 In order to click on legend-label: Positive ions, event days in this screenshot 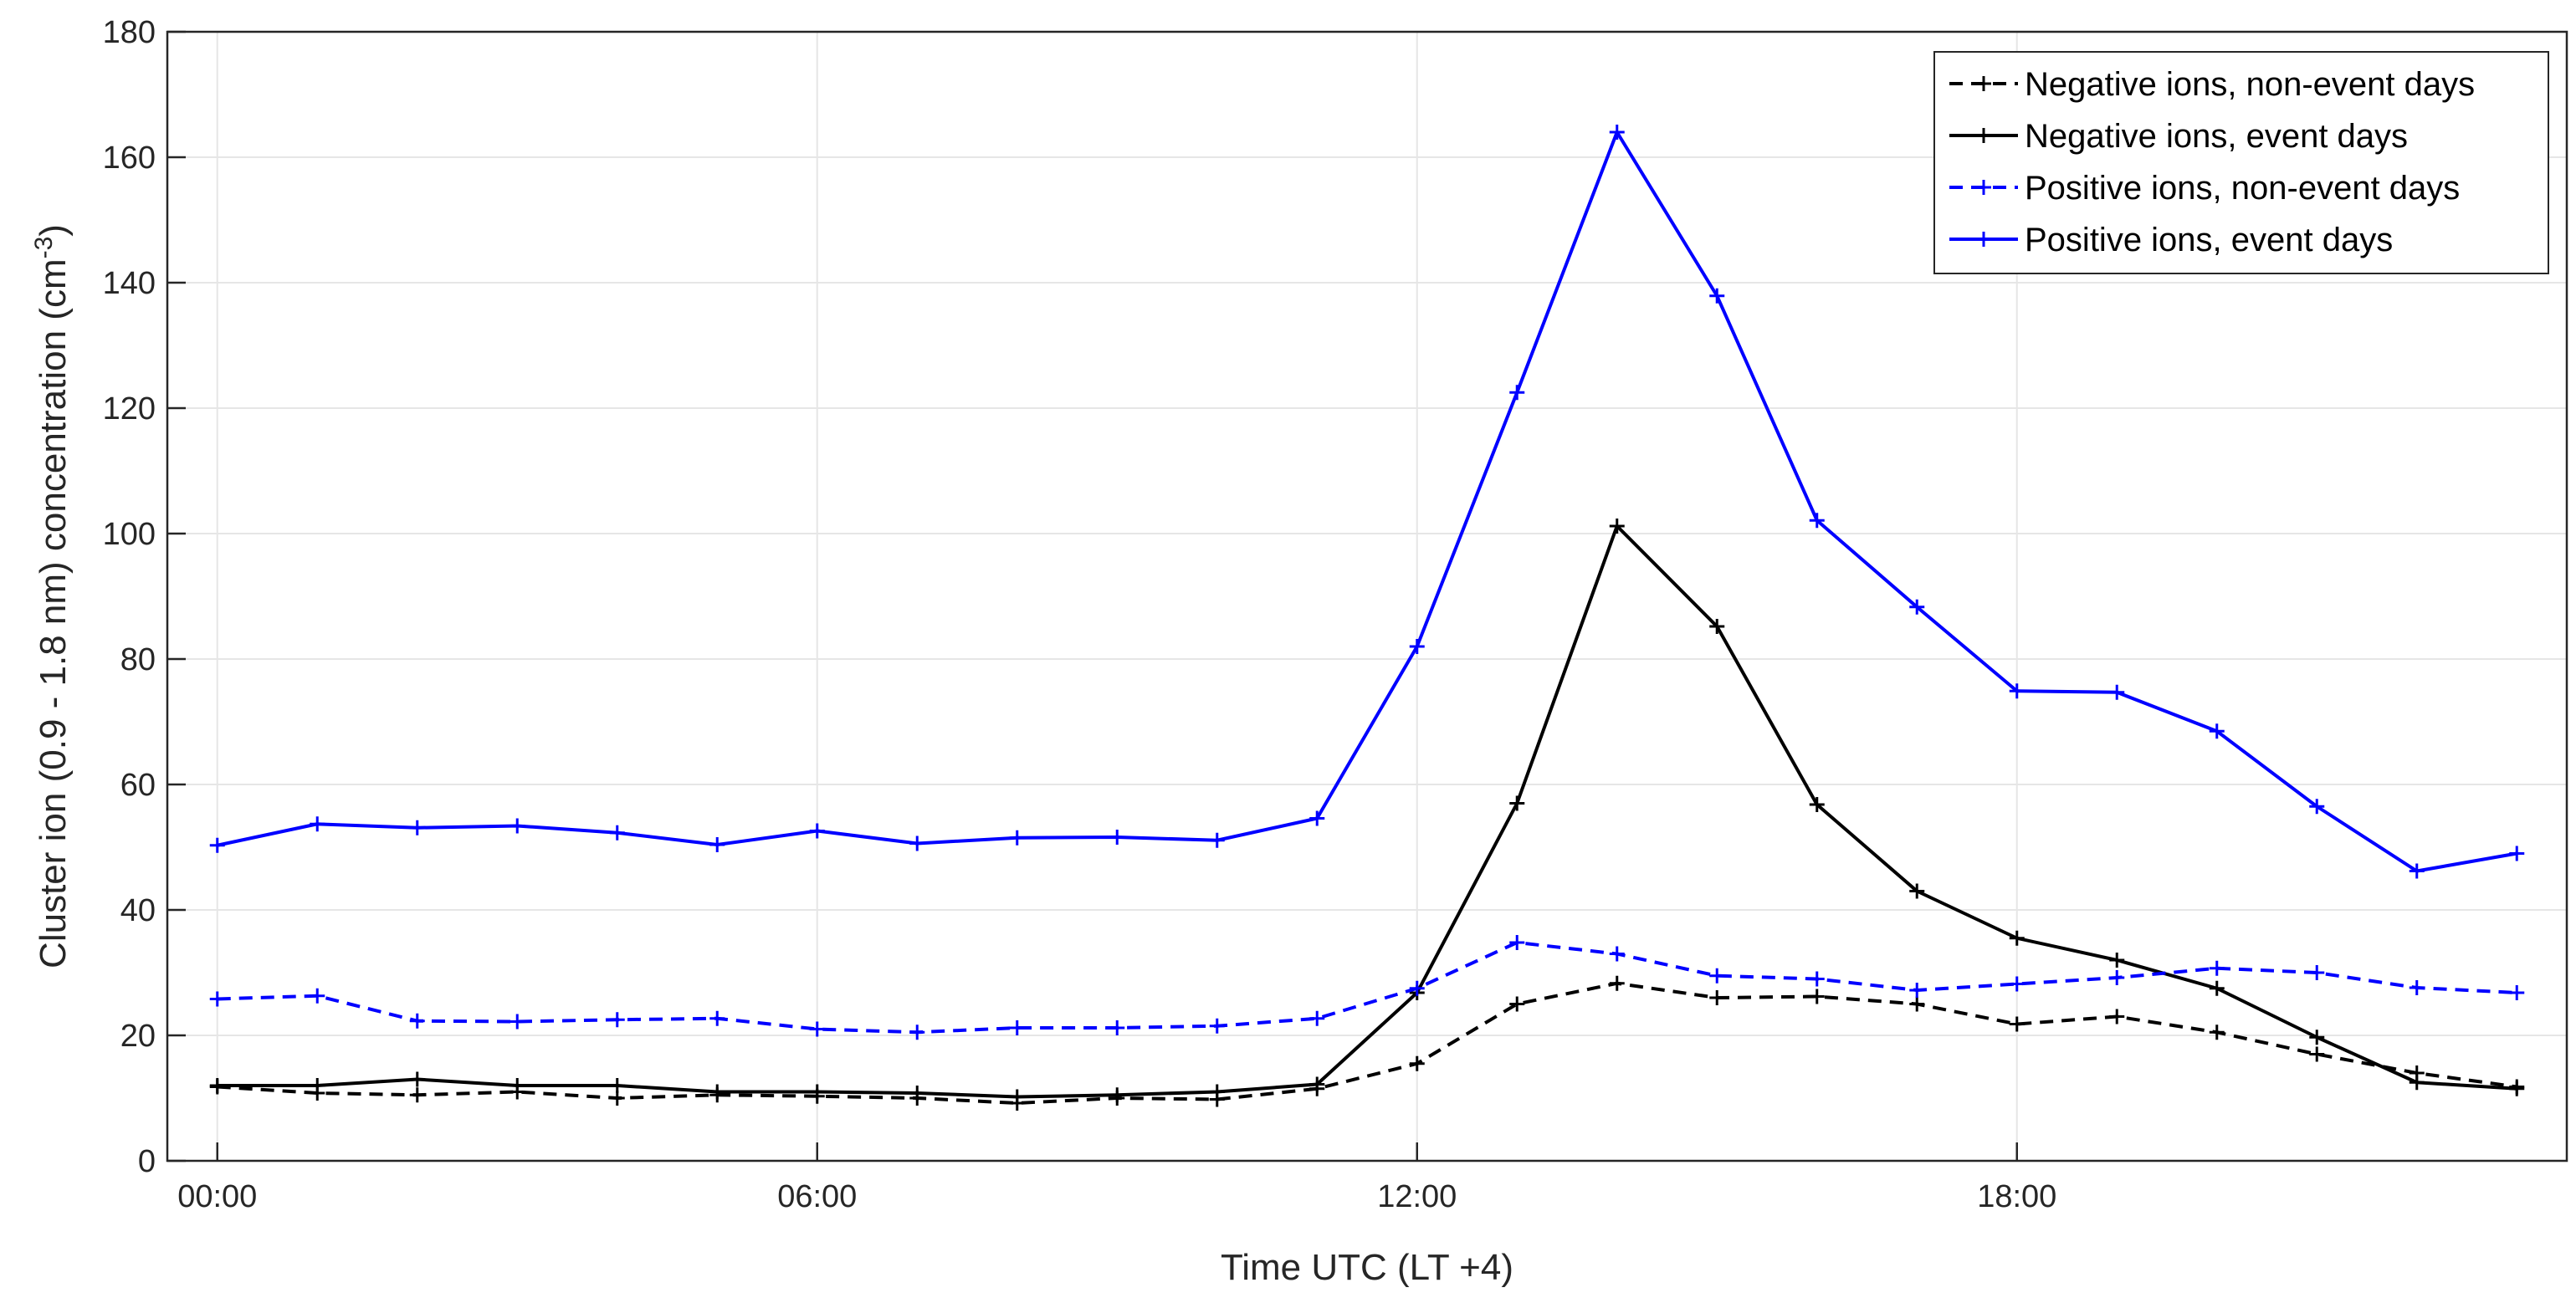, I will do `click(2209, 240)`.